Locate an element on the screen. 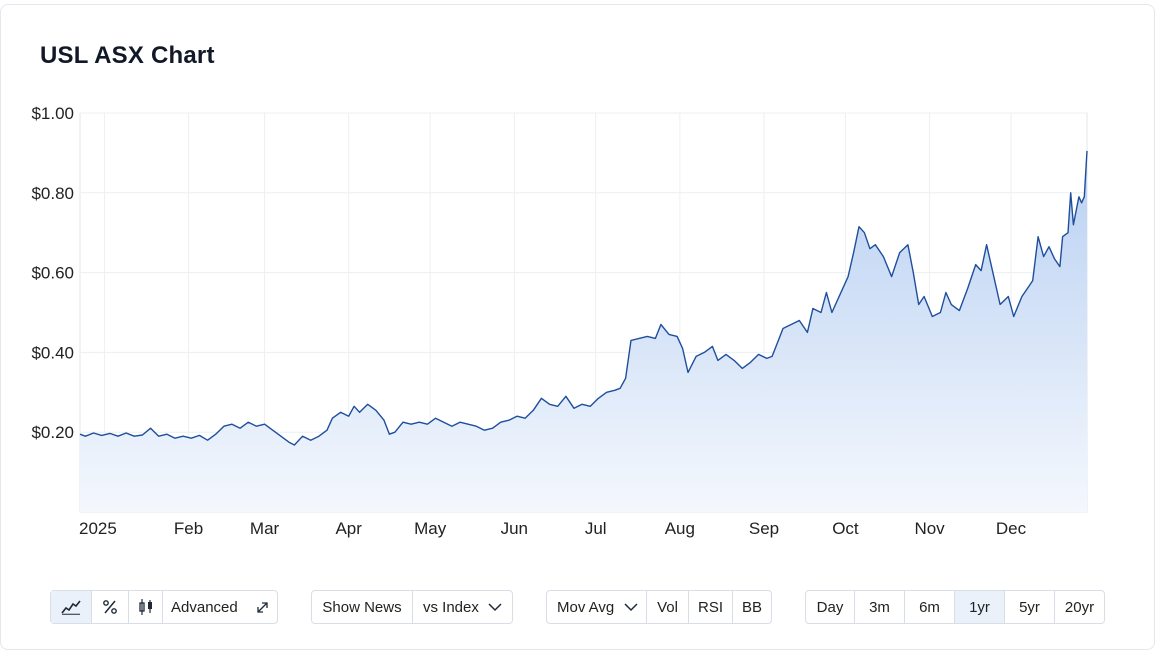  candlestick-button is located at coordinates (146, 607).